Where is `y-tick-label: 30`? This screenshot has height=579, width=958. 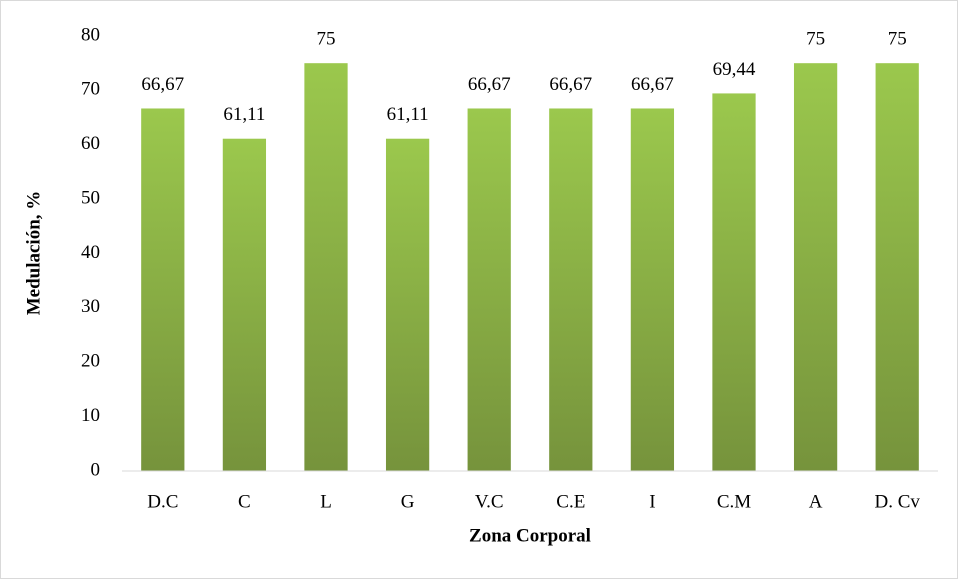 y-tick-label: 30 is located at coordinates (90, 306).